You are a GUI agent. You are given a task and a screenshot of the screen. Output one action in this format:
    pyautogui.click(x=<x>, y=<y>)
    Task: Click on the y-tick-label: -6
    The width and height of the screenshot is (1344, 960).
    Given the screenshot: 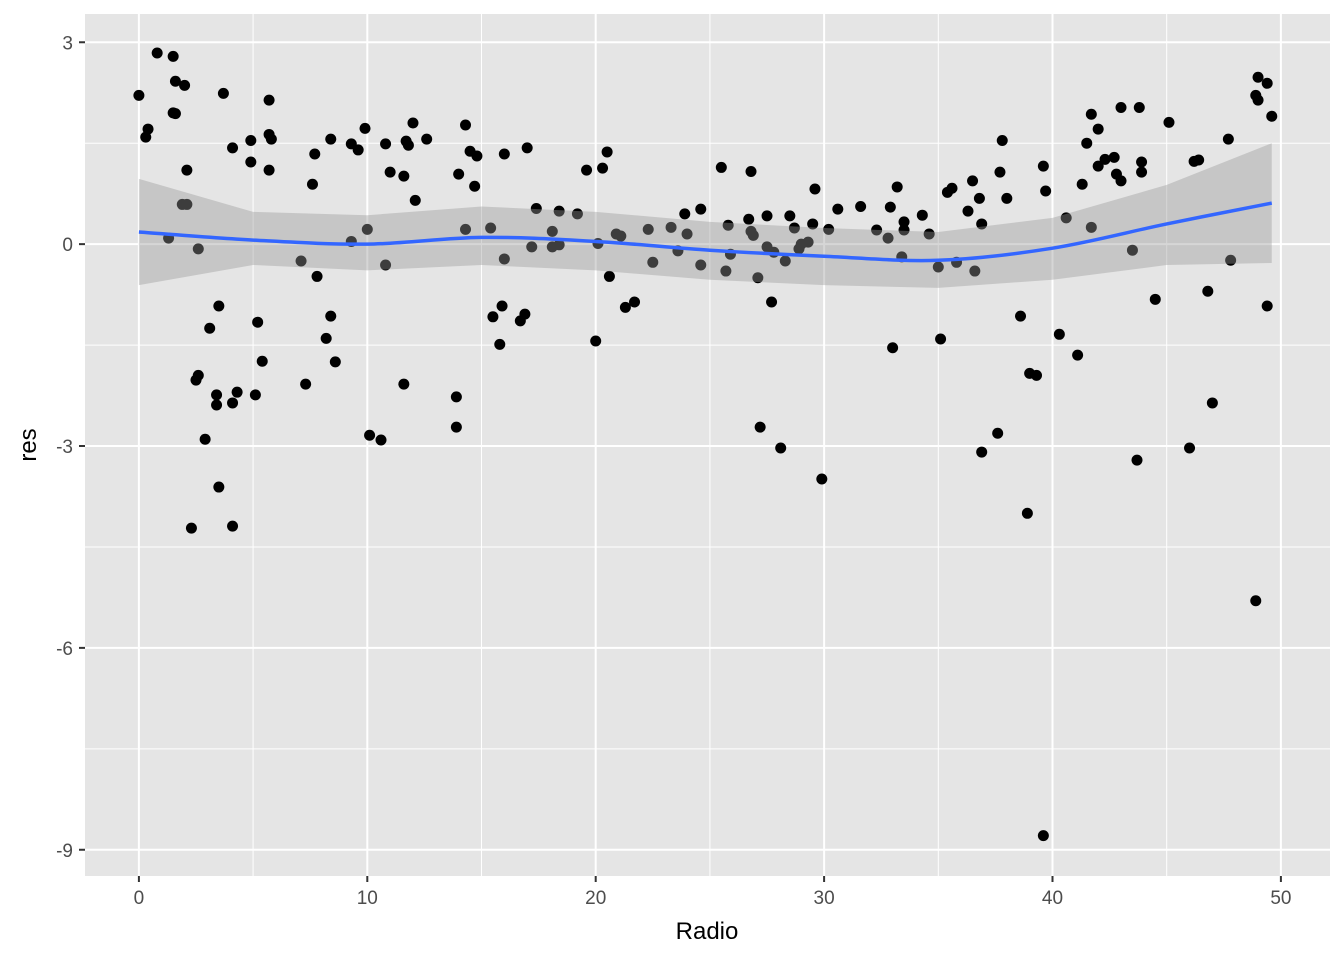 What is the action you would take?
    pyautogui.click(x=64, y=649)
    